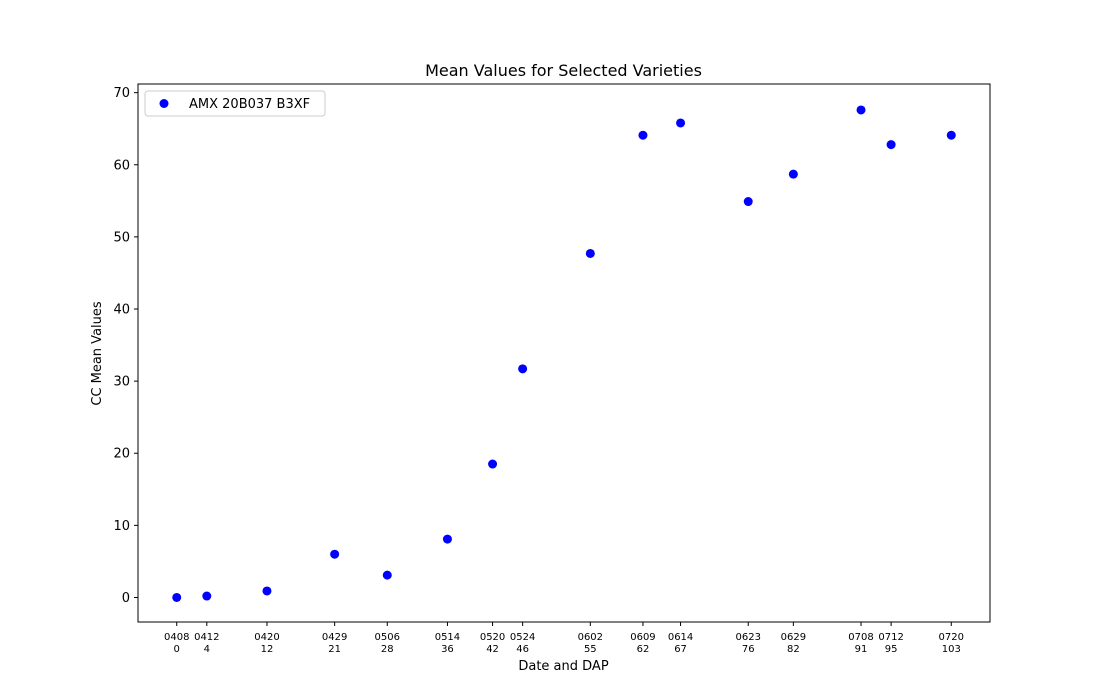  I want to click on y-tick-label: 10, so click(121, 526).